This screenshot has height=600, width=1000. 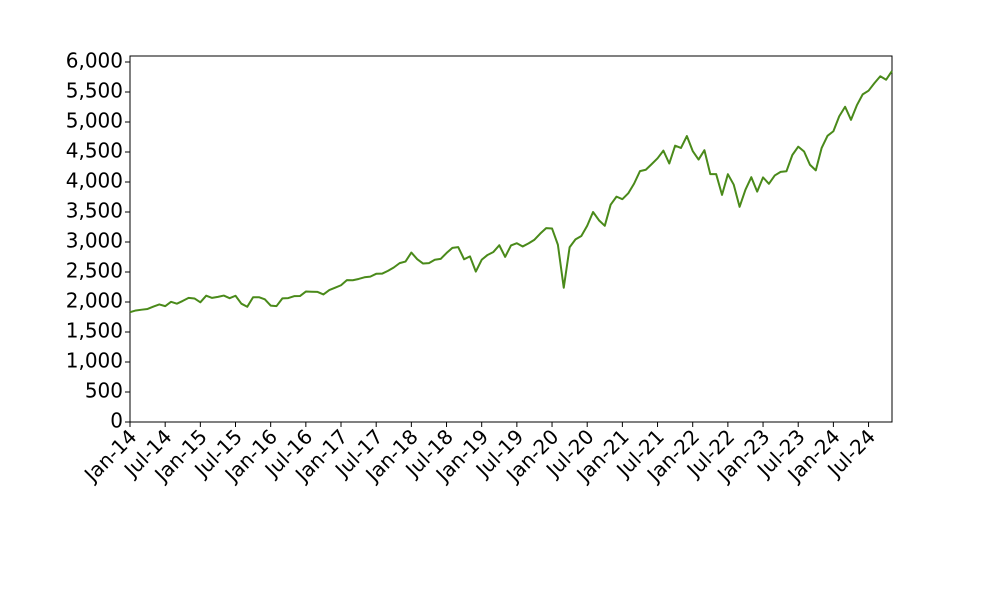 What do you see at coordinates (94, 61) in the screenshot?
I see `y-tick-label: 6,000` at bounding box center [94, 61].